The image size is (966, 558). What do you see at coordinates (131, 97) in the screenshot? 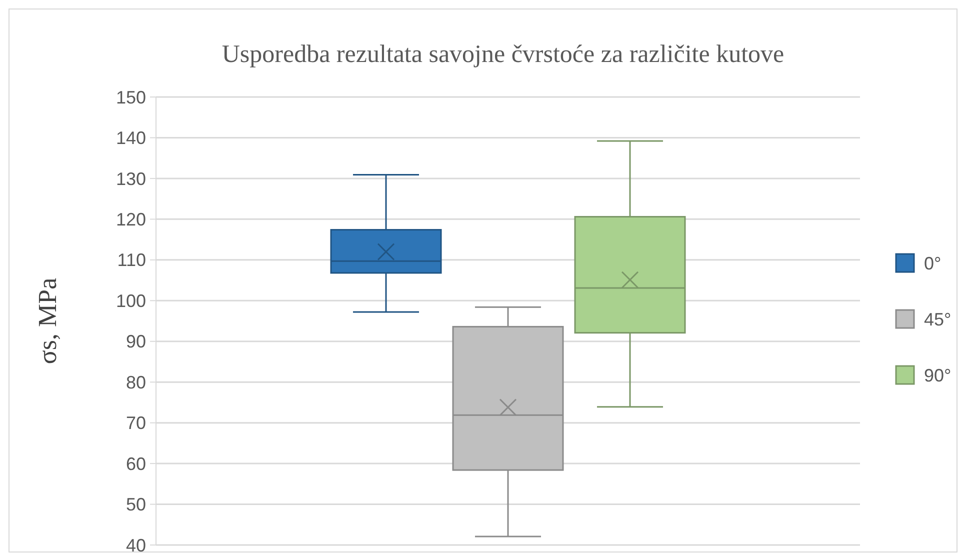
I see `y-tick-label: 150` at bounding box center [131, 97].